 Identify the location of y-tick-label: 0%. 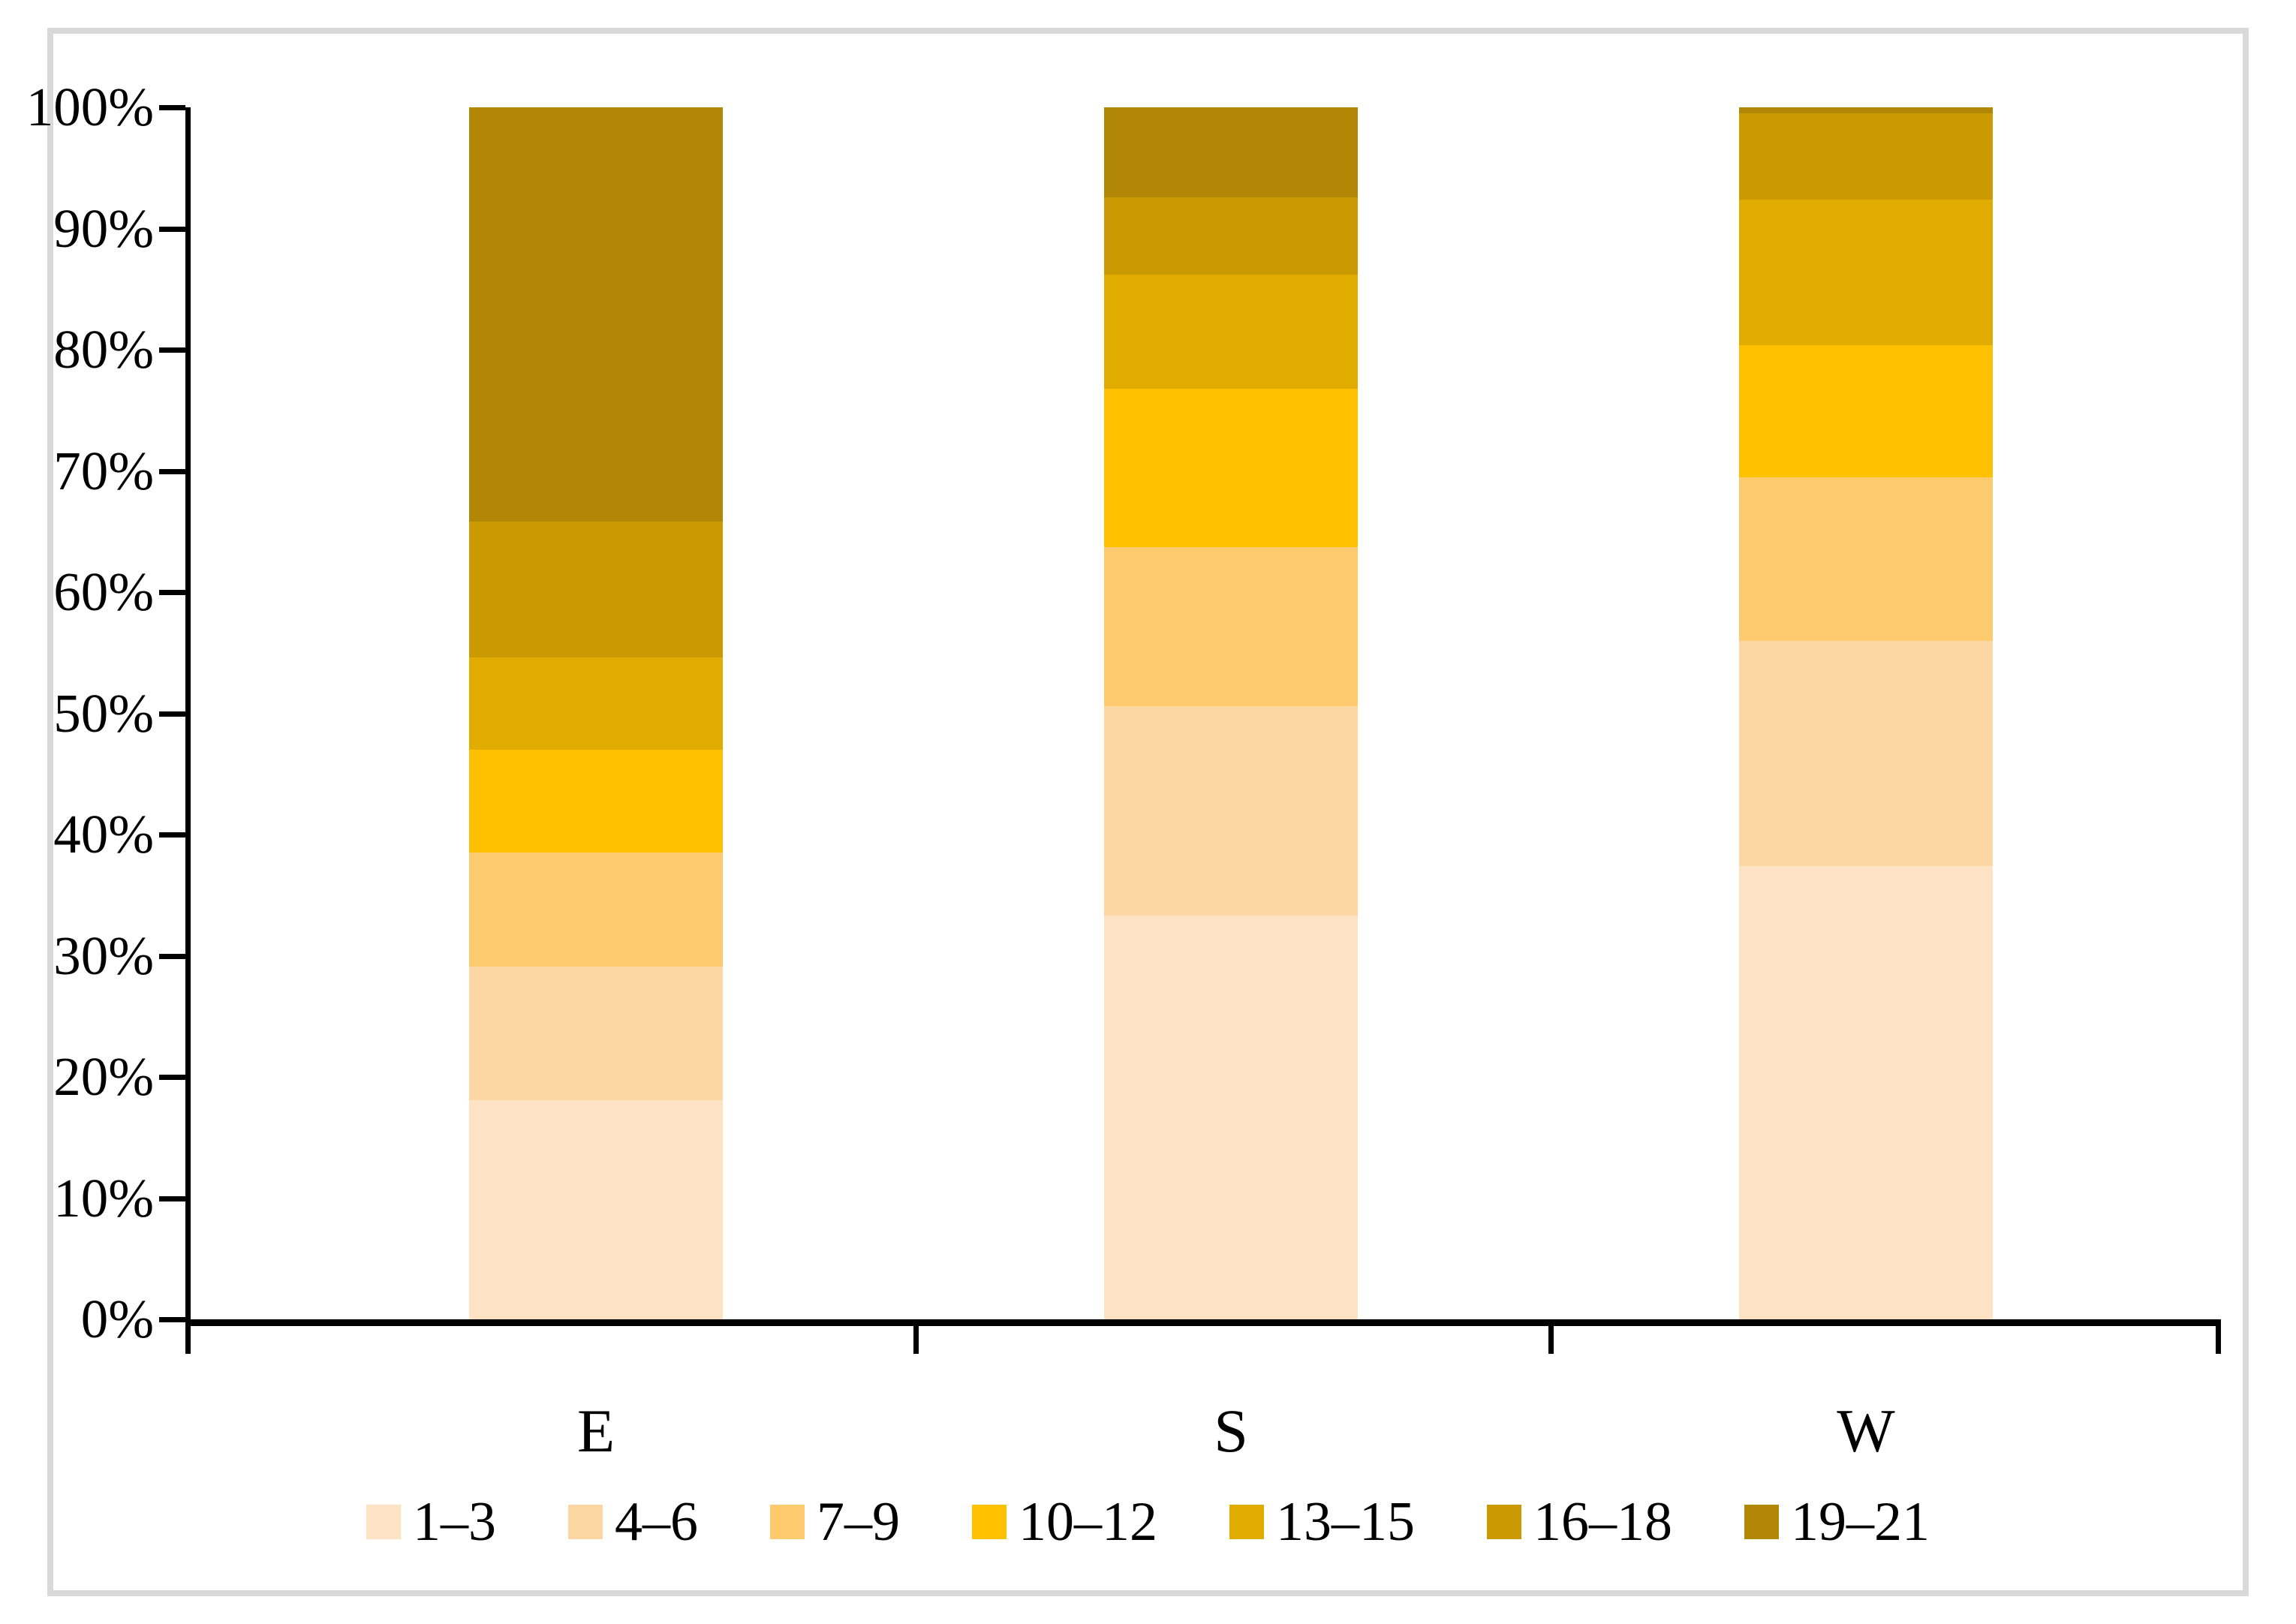
(117, 1319).